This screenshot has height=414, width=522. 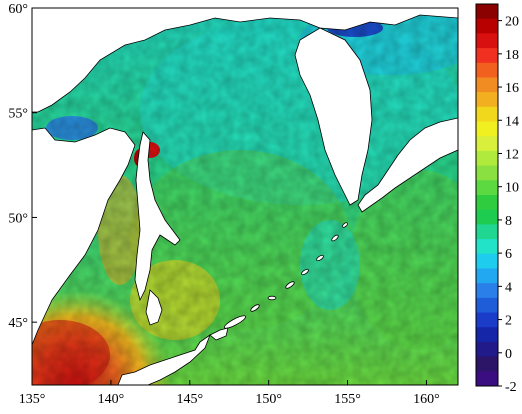 I want to click on lon-tick-label: 135°, so click(x=32, y=399).